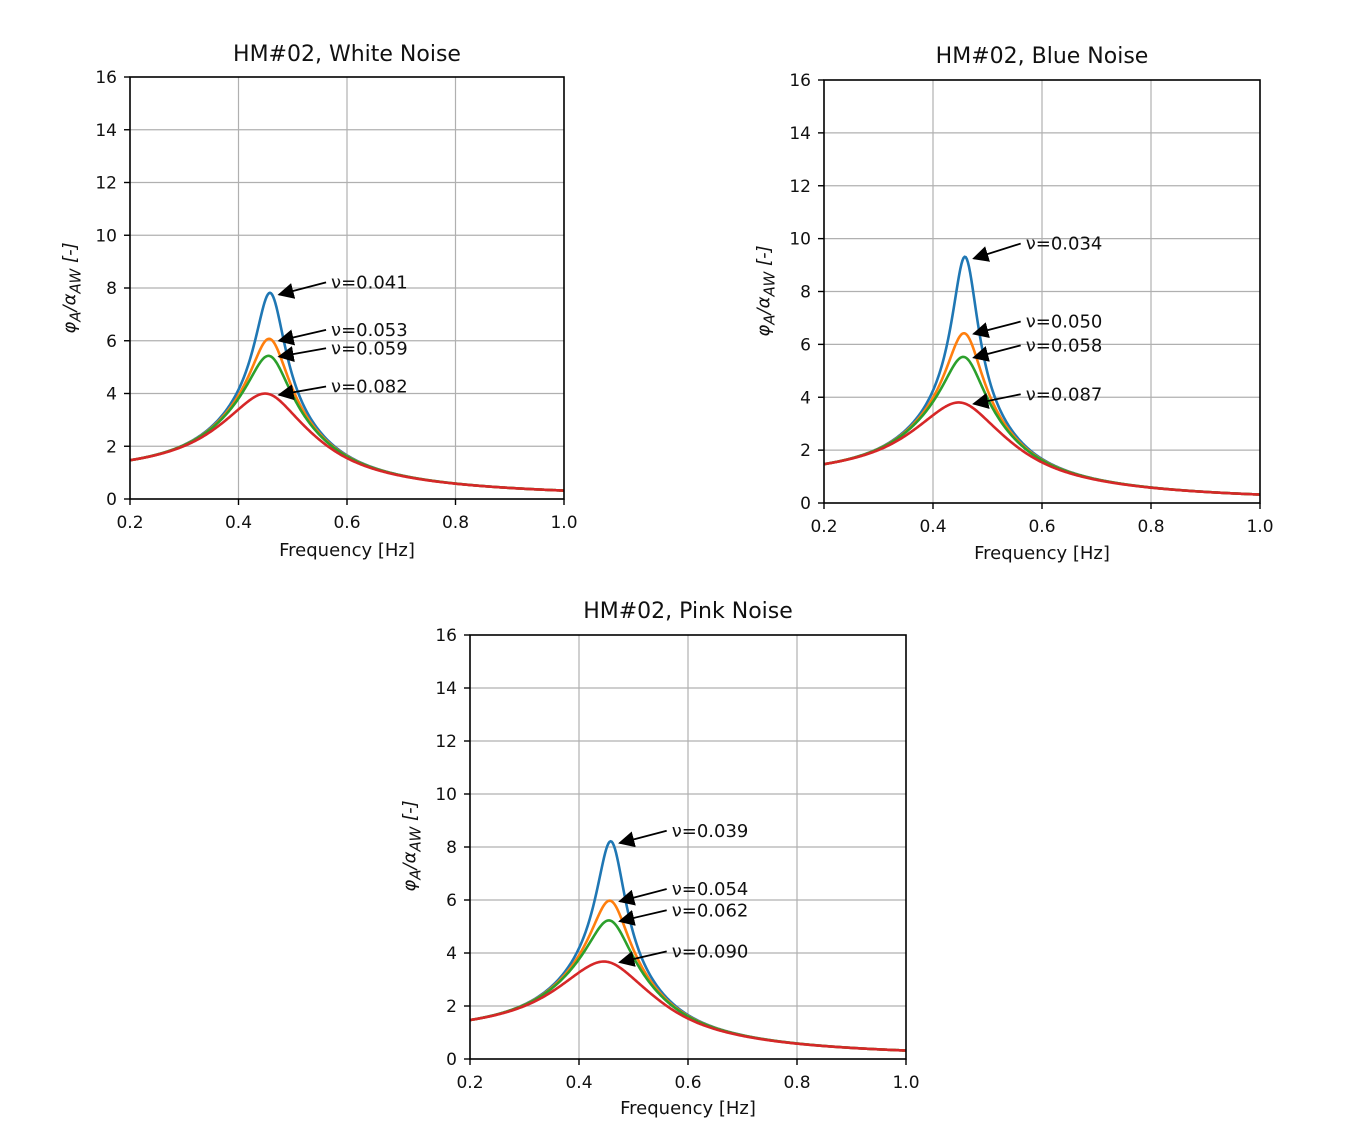 Image resolution: width=1351 pixels, height=1141 pixels. Describe the element at coordinates (369, 348) in the screenshot. I see `annotation-label: ν=0.059` at that location.